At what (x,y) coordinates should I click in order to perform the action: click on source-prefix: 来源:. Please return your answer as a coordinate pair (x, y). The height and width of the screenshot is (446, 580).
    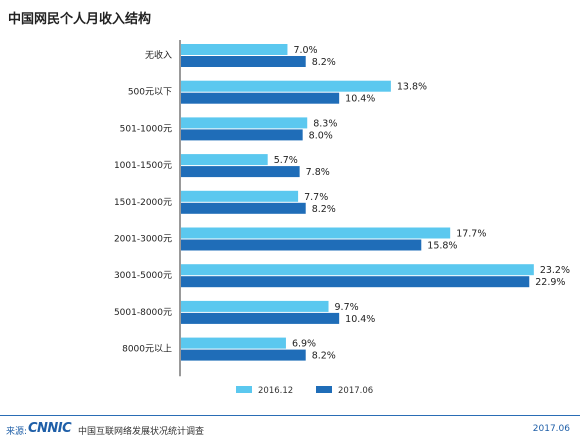
    Looking at the image, I should click on (17, 432).